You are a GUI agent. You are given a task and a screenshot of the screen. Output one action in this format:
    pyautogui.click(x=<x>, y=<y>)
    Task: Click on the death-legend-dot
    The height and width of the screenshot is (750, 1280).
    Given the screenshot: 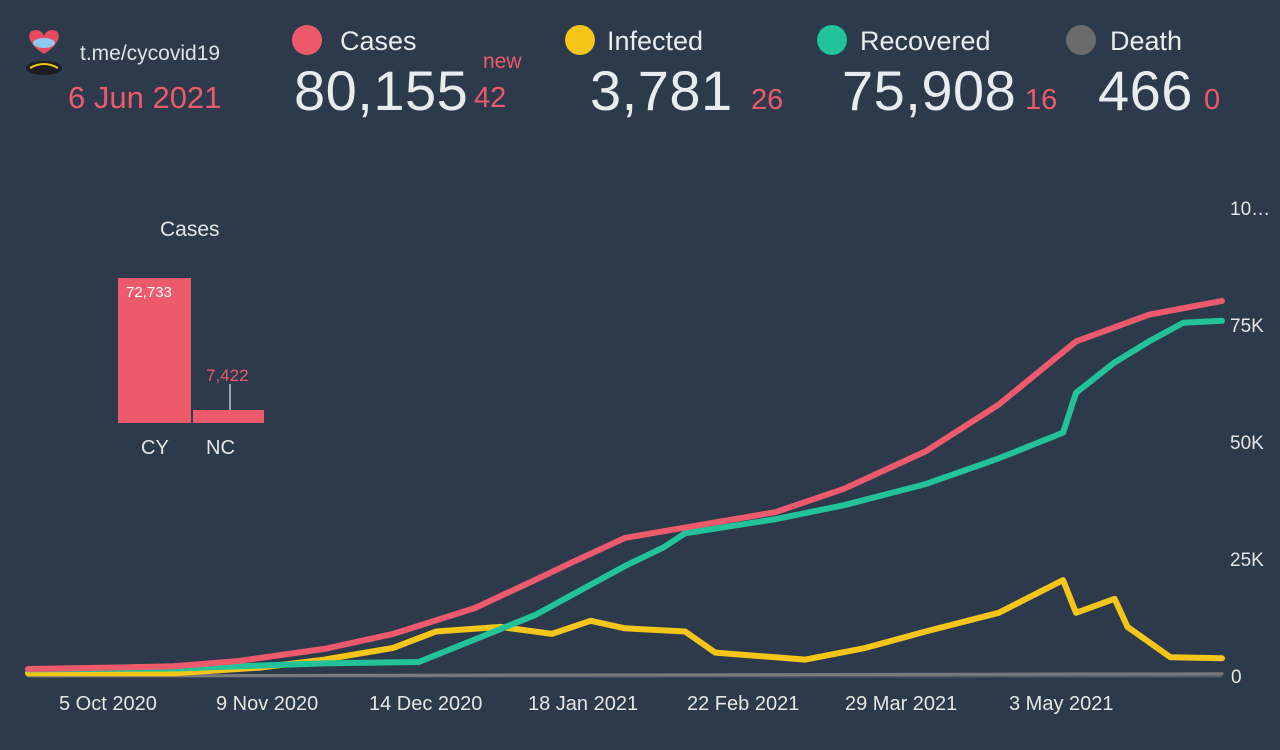 What is the action you would take?
    pyautogui.click(x=1081, y=40)
    